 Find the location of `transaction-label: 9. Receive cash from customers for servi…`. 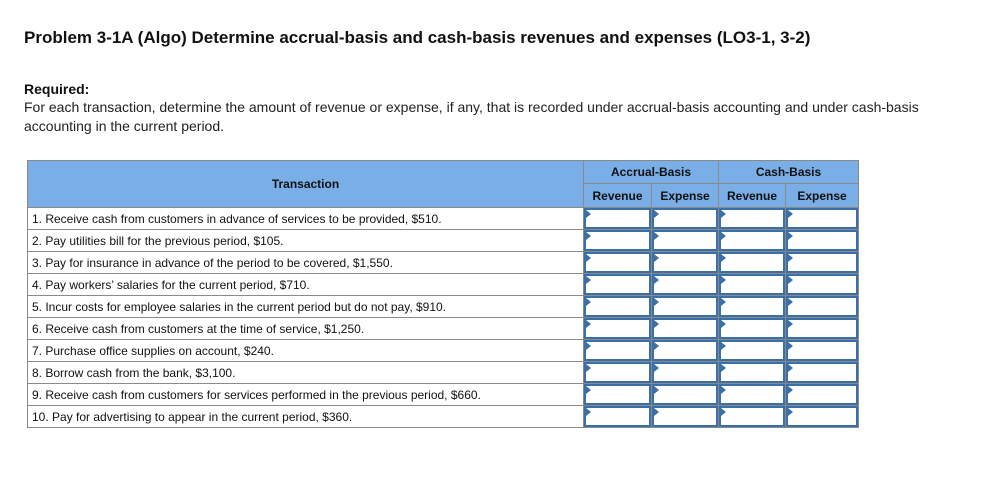

transaction-label: 9. Receive cash from customers for servi… is located at coordinates (305, 394).